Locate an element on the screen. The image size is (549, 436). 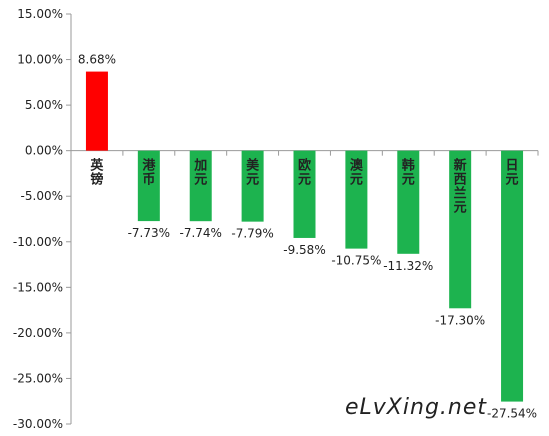
y-tick-label: -20.00% is located at coordinates (38, 333).